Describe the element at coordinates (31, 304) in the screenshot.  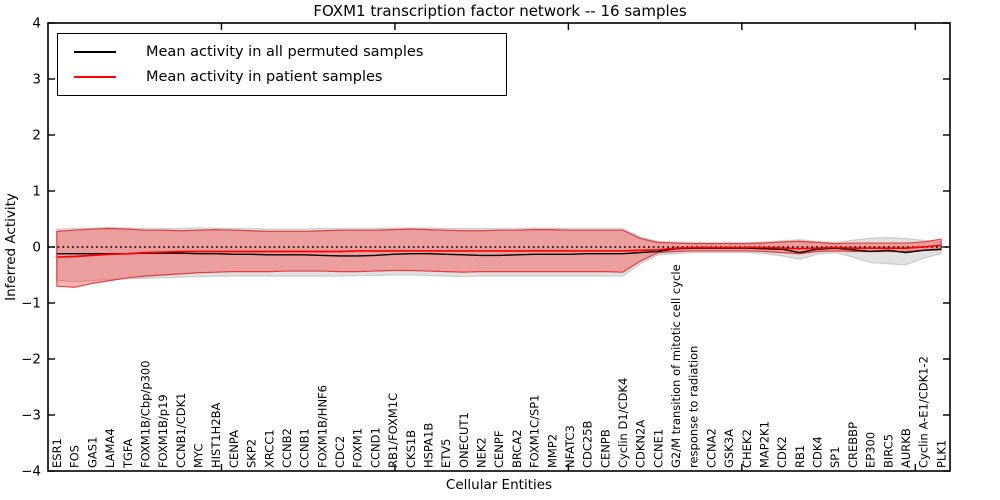
I see `y-tick-label: −1` at that location.